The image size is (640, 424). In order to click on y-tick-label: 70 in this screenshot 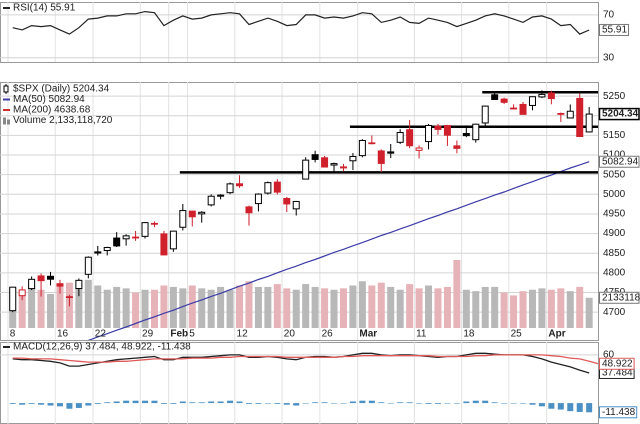, I will do `click(609, 14)`.